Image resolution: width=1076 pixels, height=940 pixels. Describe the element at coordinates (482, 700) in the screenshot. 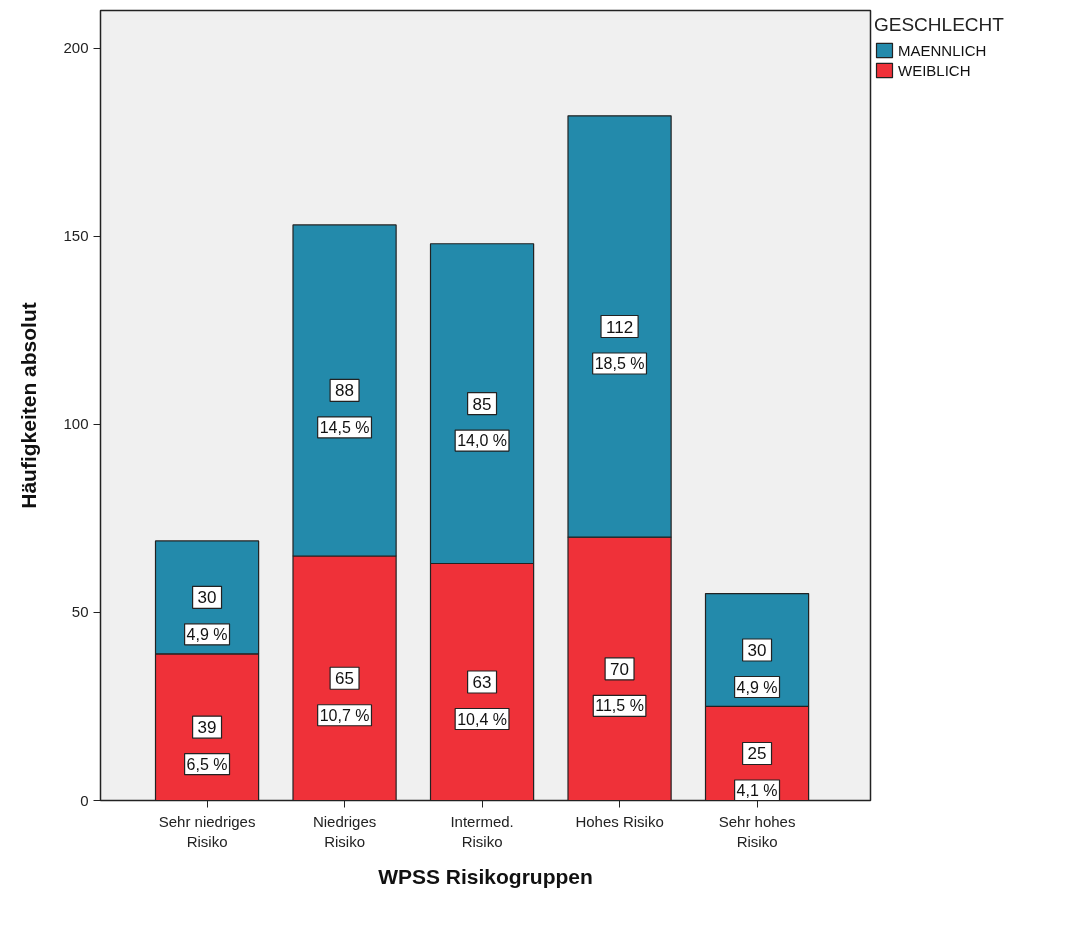

I see `text: 63 10,4 %` at that location.